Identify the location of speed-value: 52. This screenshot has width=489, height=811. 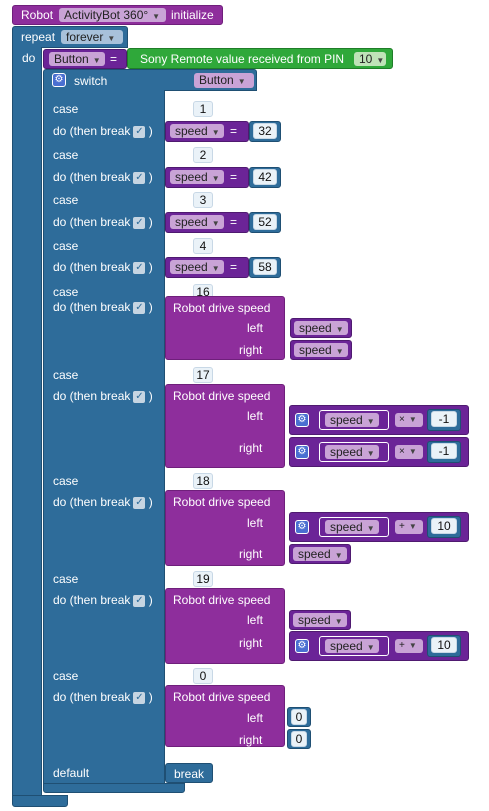
(265, 222).